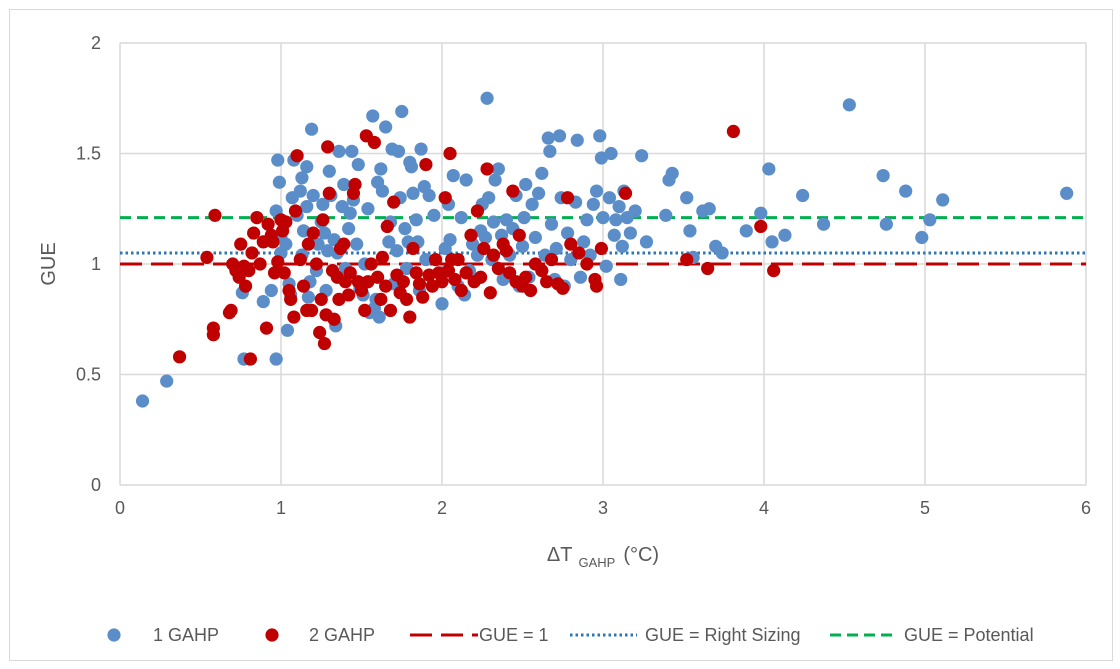  I want to click on legend-marker-2-gahp, so click(272, 635).